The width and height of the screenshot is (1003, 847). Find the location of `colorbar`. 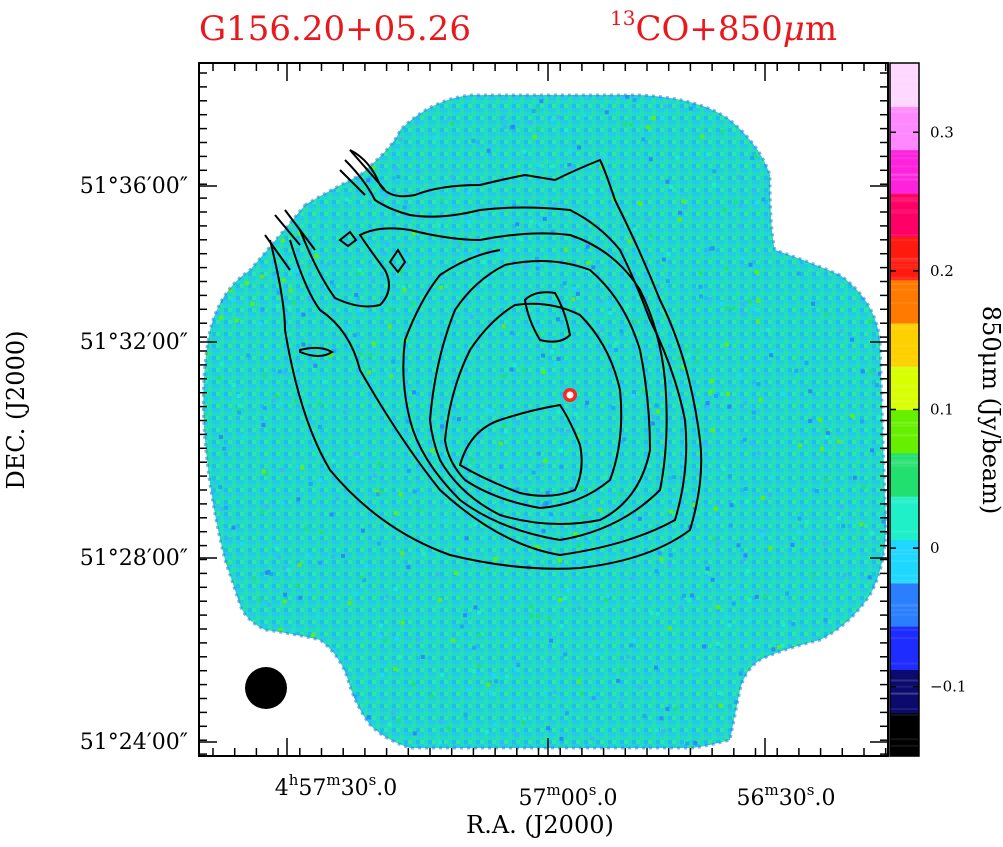

colorbar is located at coordinates (904, 410).